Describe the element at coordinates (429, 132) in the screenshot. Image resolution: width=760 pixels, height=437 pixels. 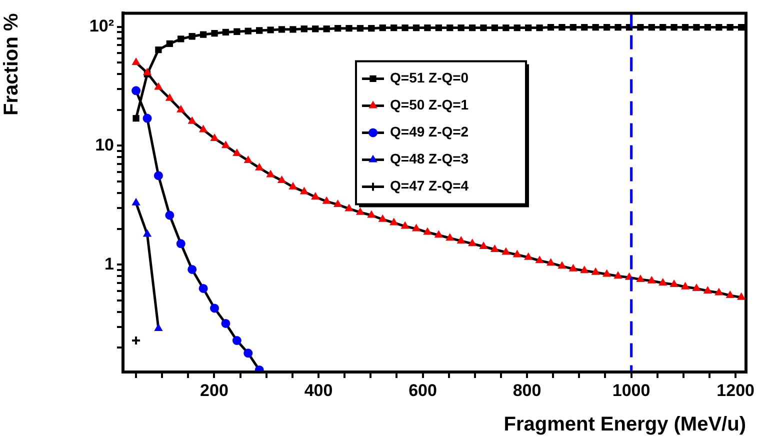
I see `legend-label: Q=49 Z-Q=2` at that location.